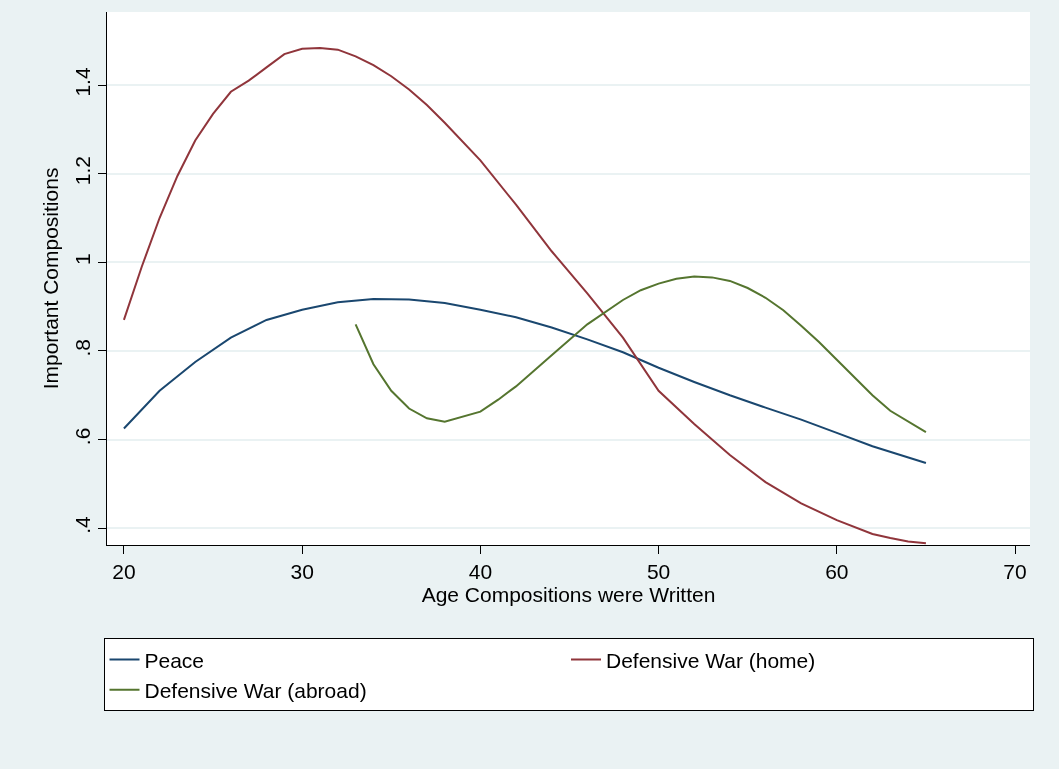  What do you see at coordinates (174, 660) in the screenshot?
I see `legend-label: Peace` at bounding box center [174, 660].